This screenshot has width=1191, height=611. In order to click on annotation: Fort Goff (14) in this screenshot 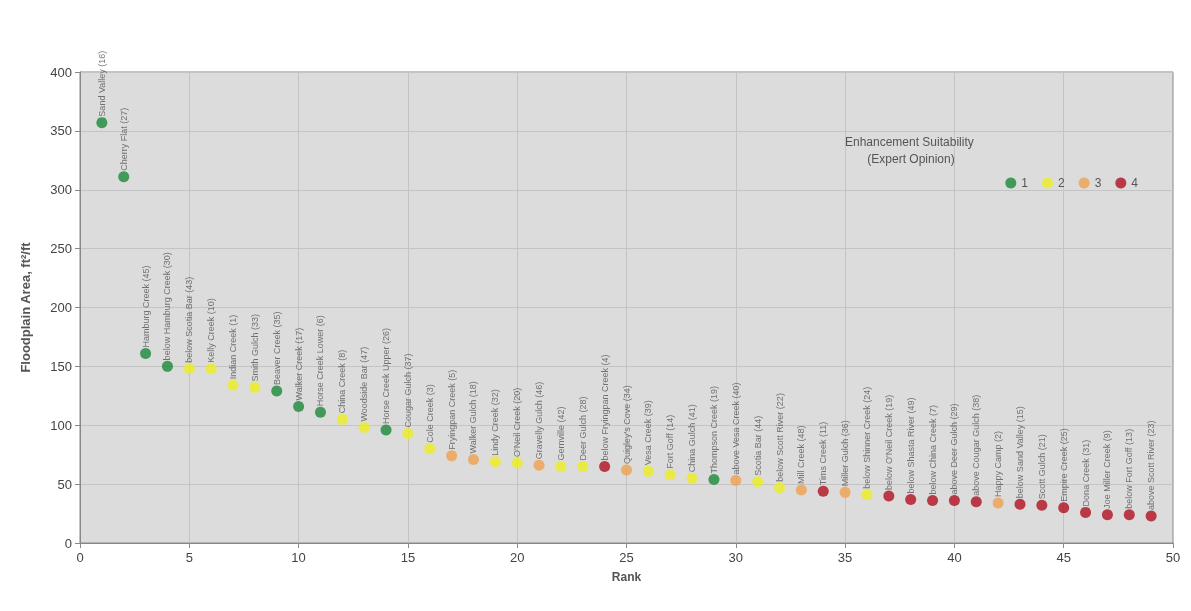, I will do `click(670, 441)`.